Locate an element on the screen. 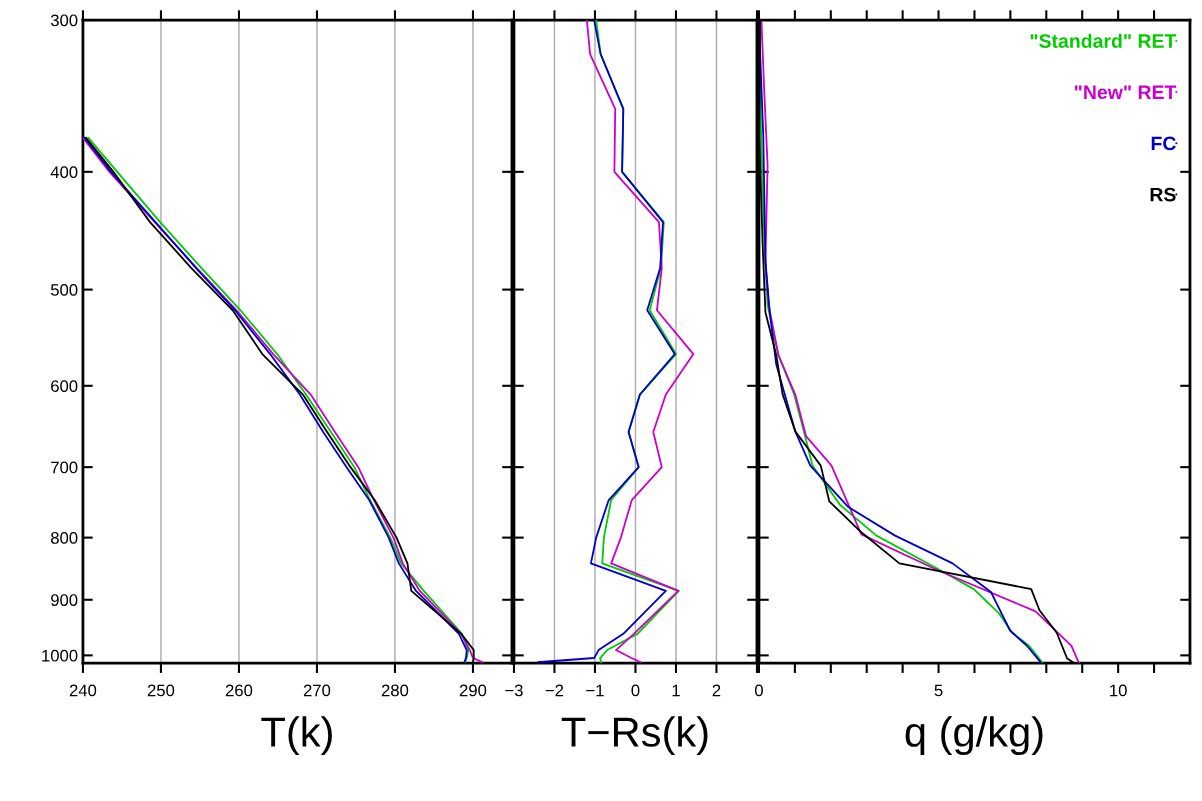  x-tick-label: 290 is located at coordinates (473, 690).